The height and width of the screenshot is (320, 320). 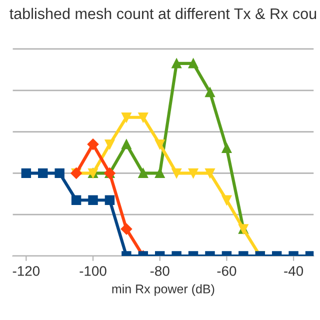 What do you see at coordinates (93, 271) in the screenshot?
I see `x-tick-label: -100` at bounding box center [93, 271].